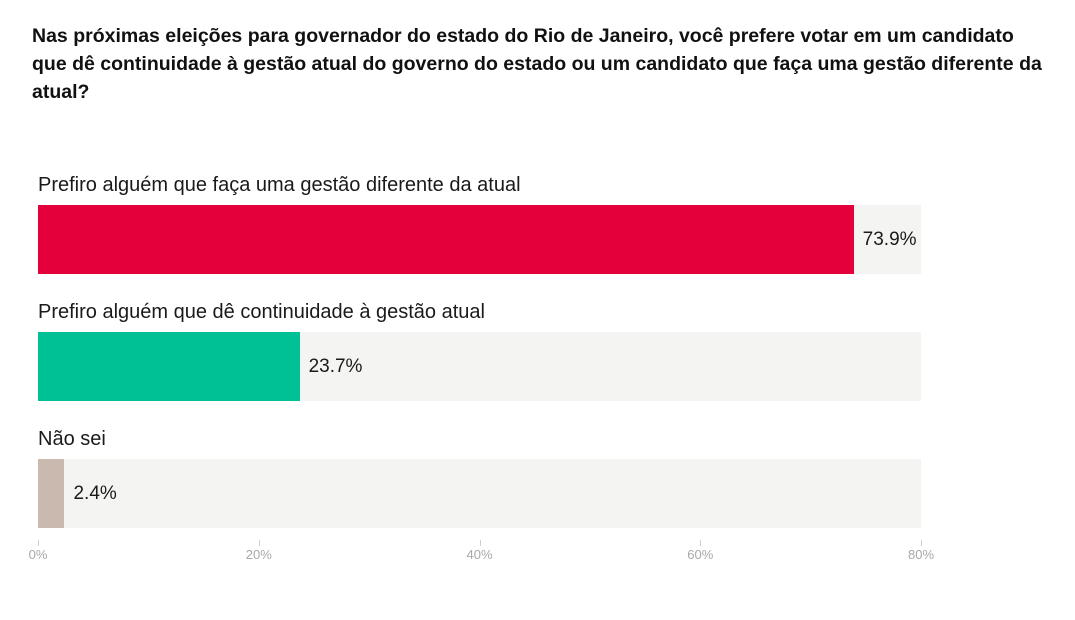 The width and height of the screenshot is (1075, 620). I want to click on x-axis: 0% 20% 40% 60% 80%, so click(481, 555).